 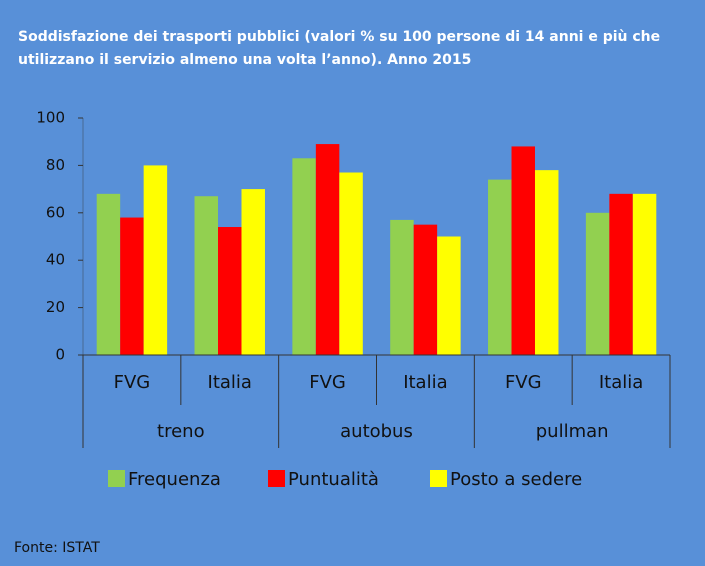 I want to click on y-tick-label: 0, so click(x=60, y=355).